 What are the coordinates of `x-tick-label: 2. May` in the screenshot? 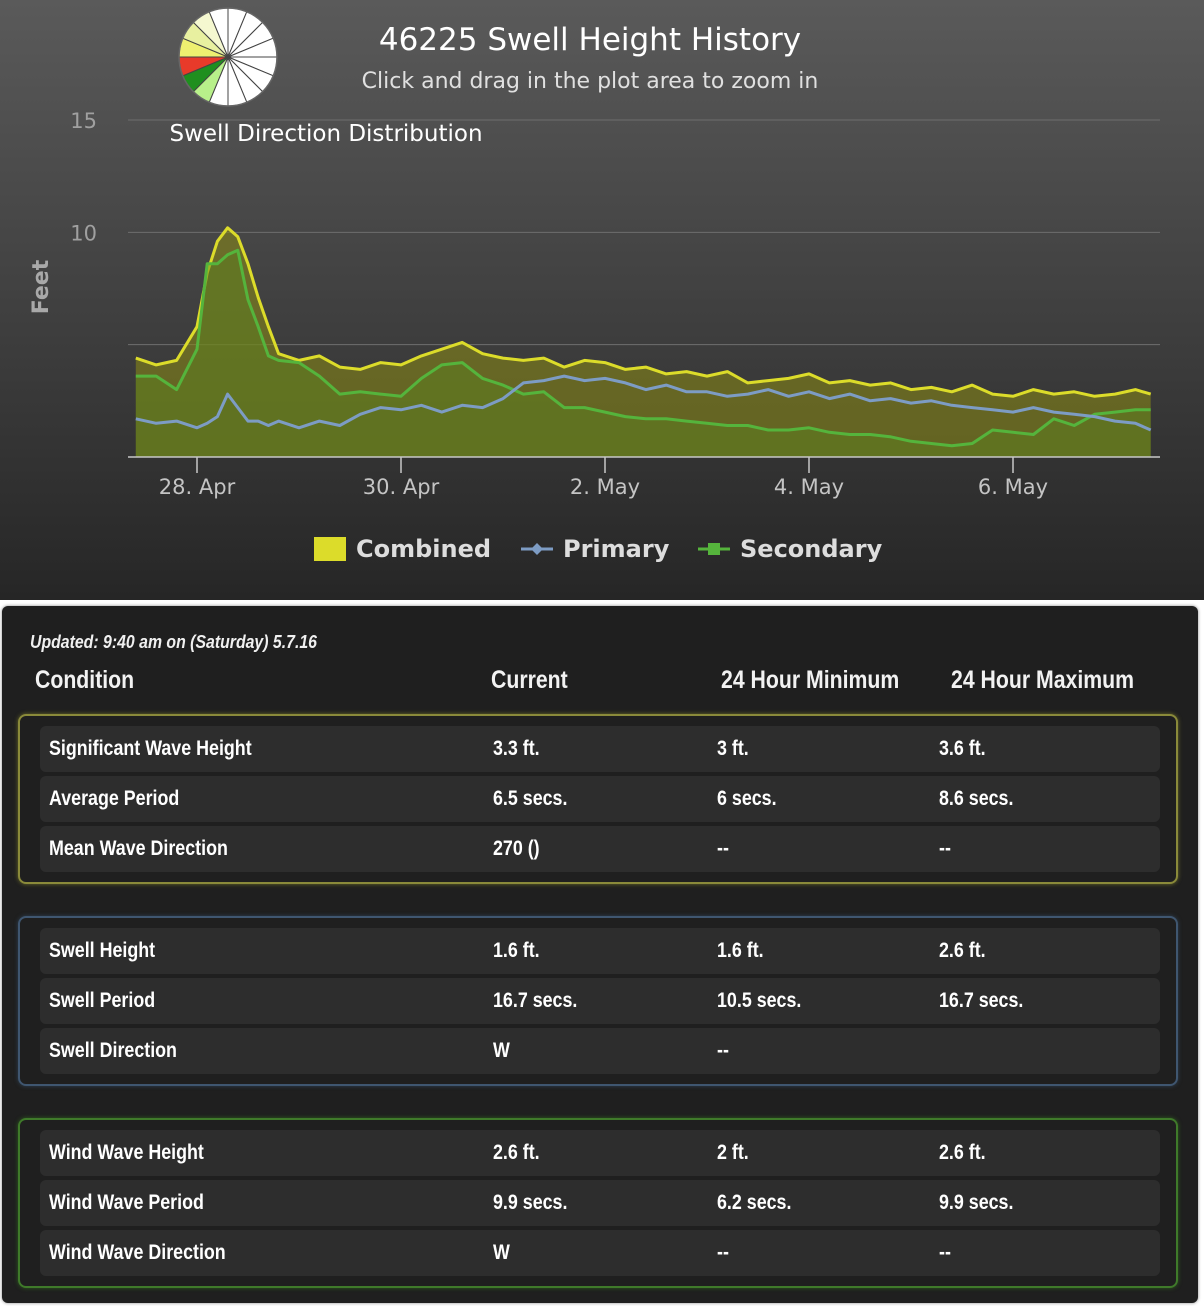 It's located at (605, 487).